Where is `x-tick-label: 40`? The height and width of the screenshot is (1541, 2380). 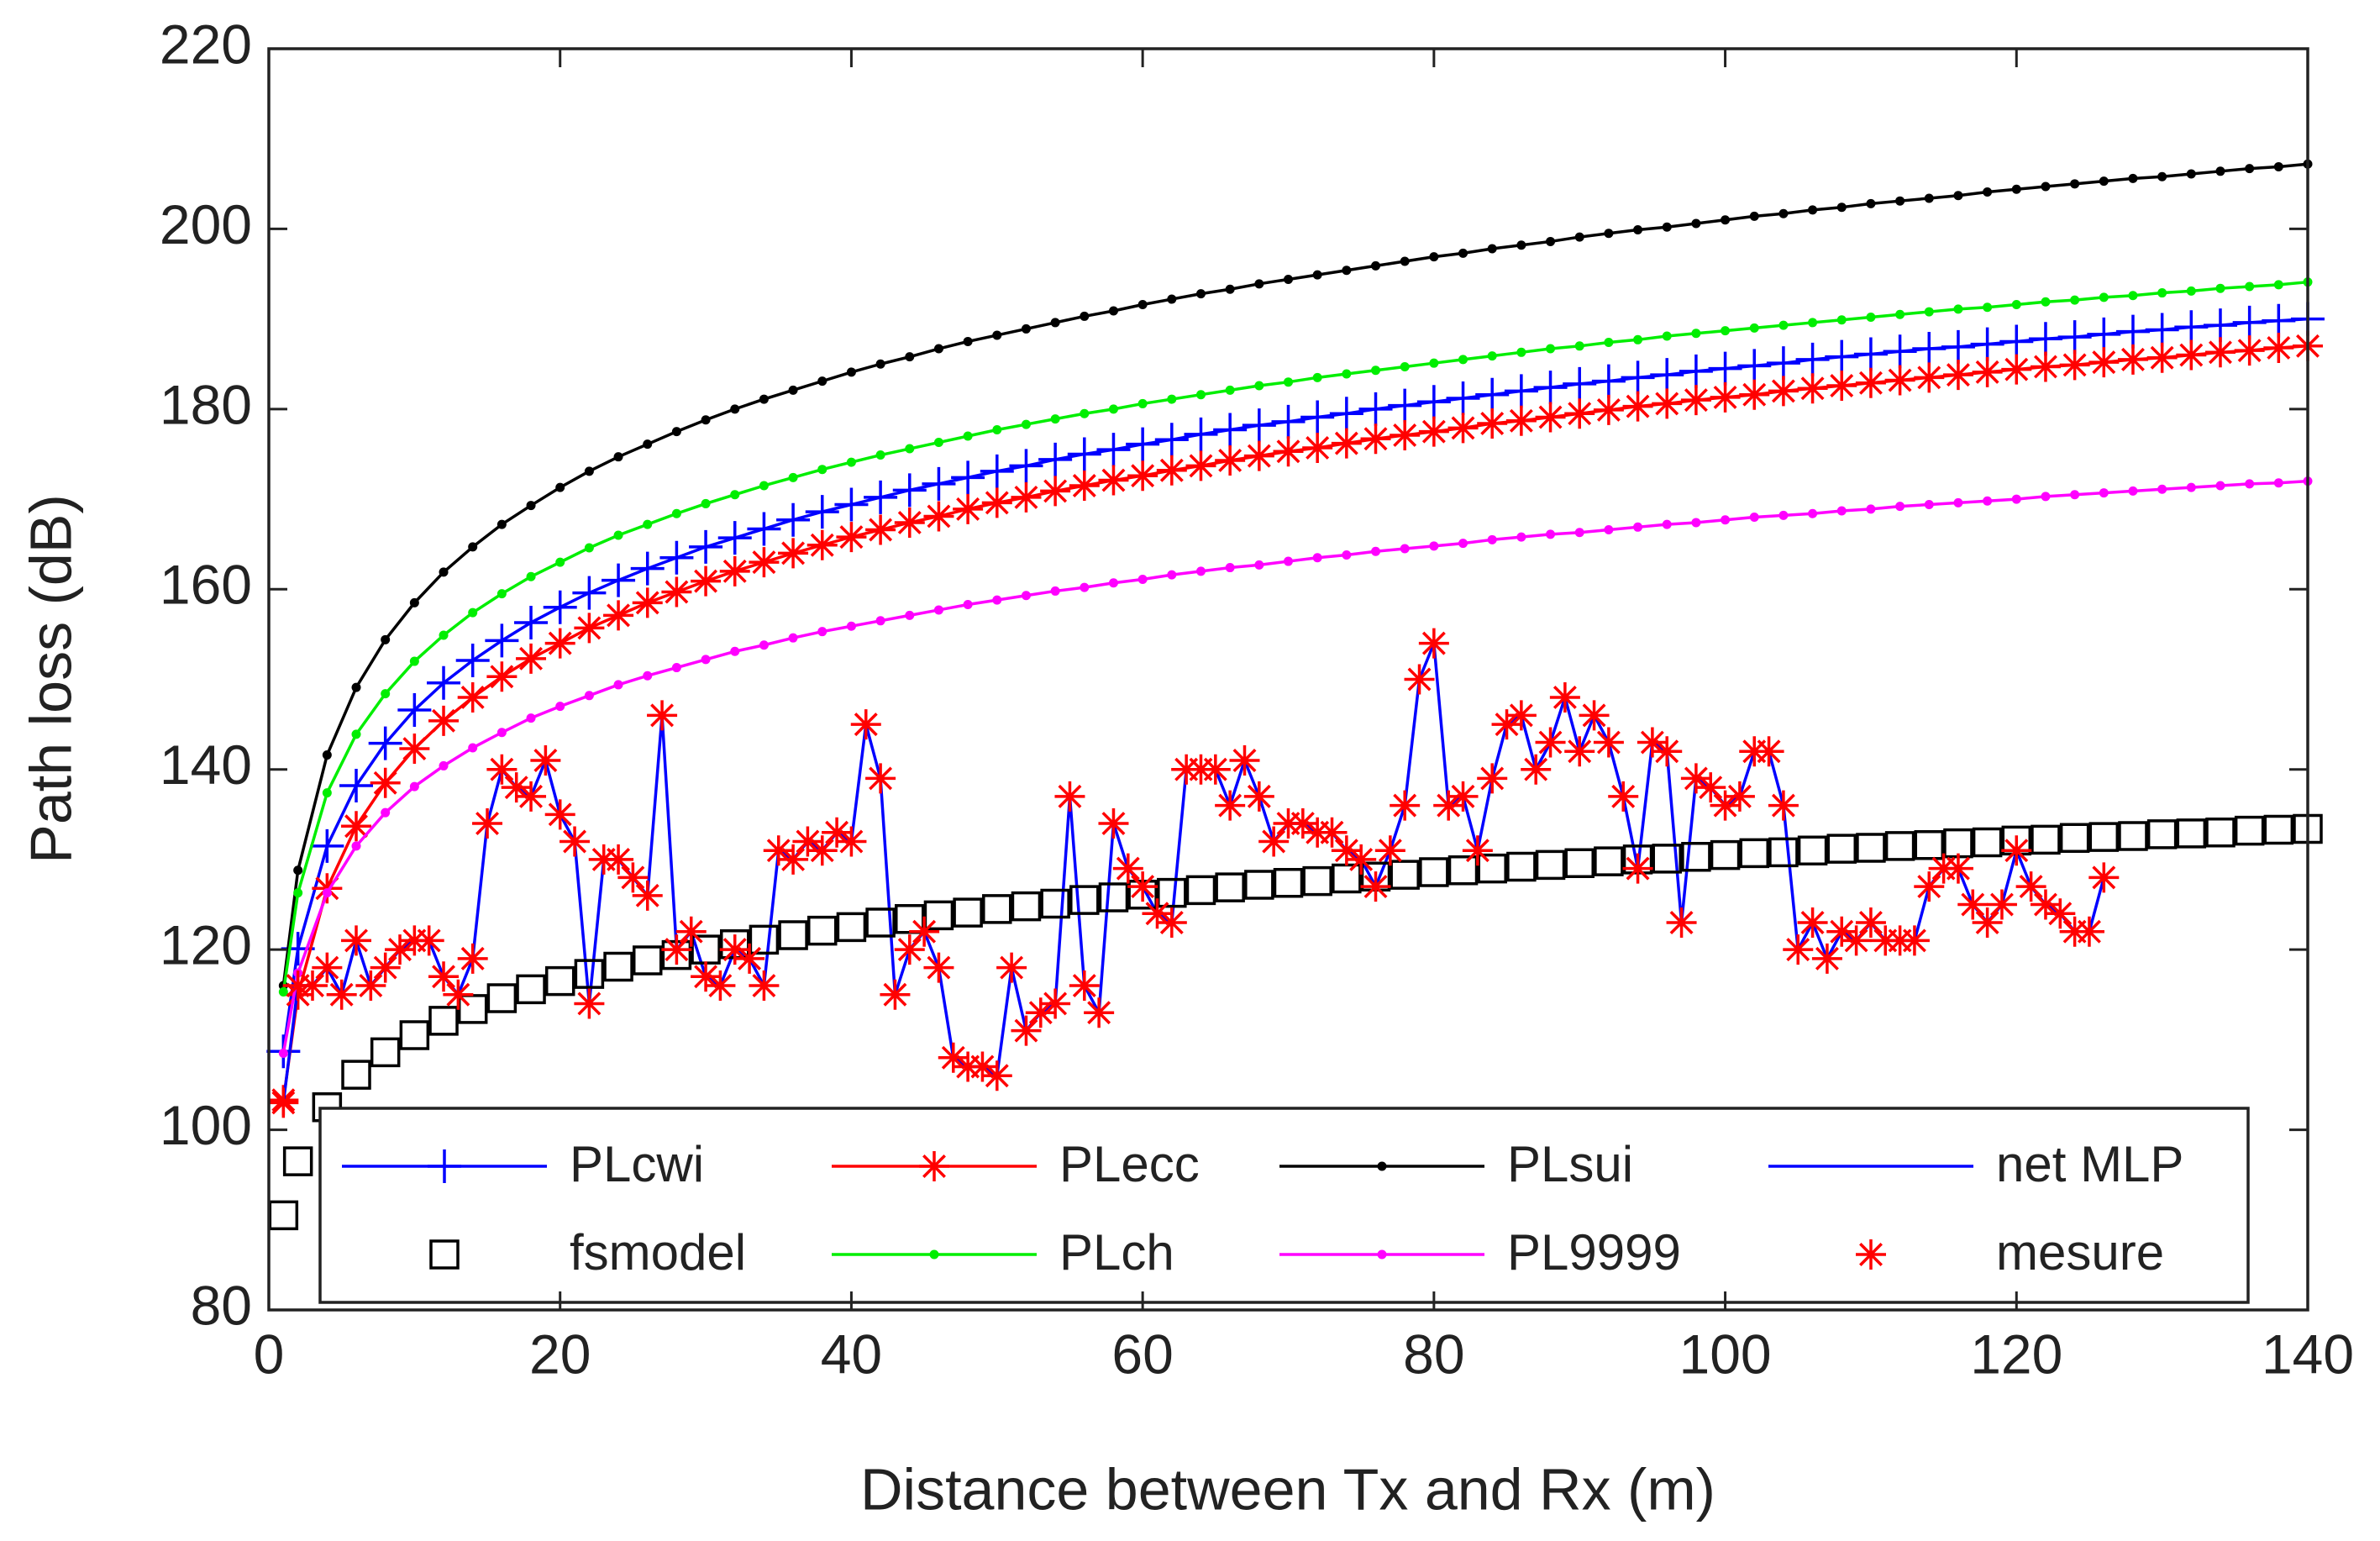 x-tick-label: 40 is located at coordinates (851, 1354).